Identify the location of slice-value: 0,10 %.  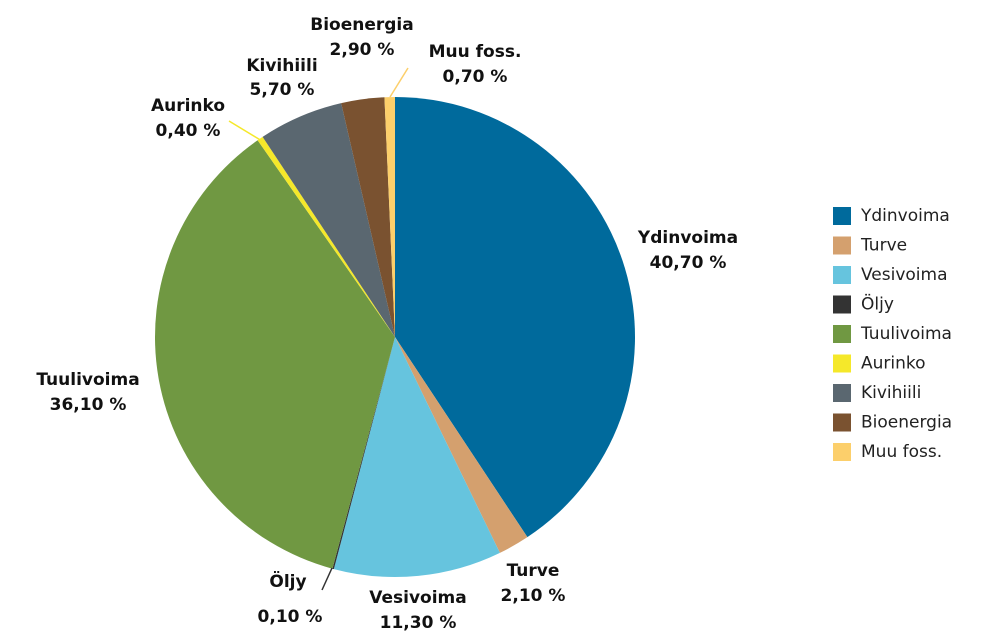
(290, 617).